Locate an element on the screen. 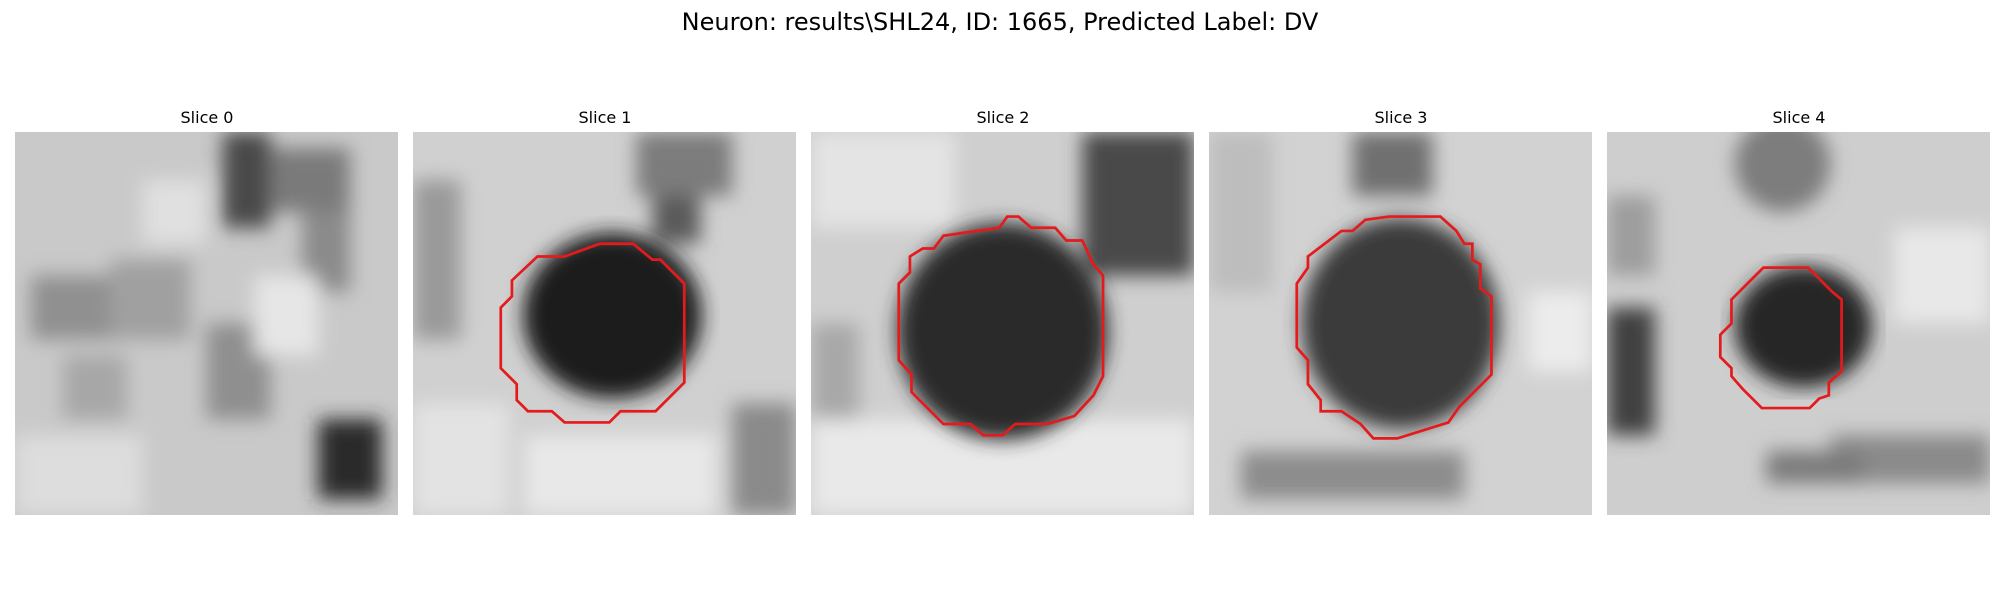 The image size is (2000, 600). slice-0-title: Slice 0 is located at coordinates (207, 117).